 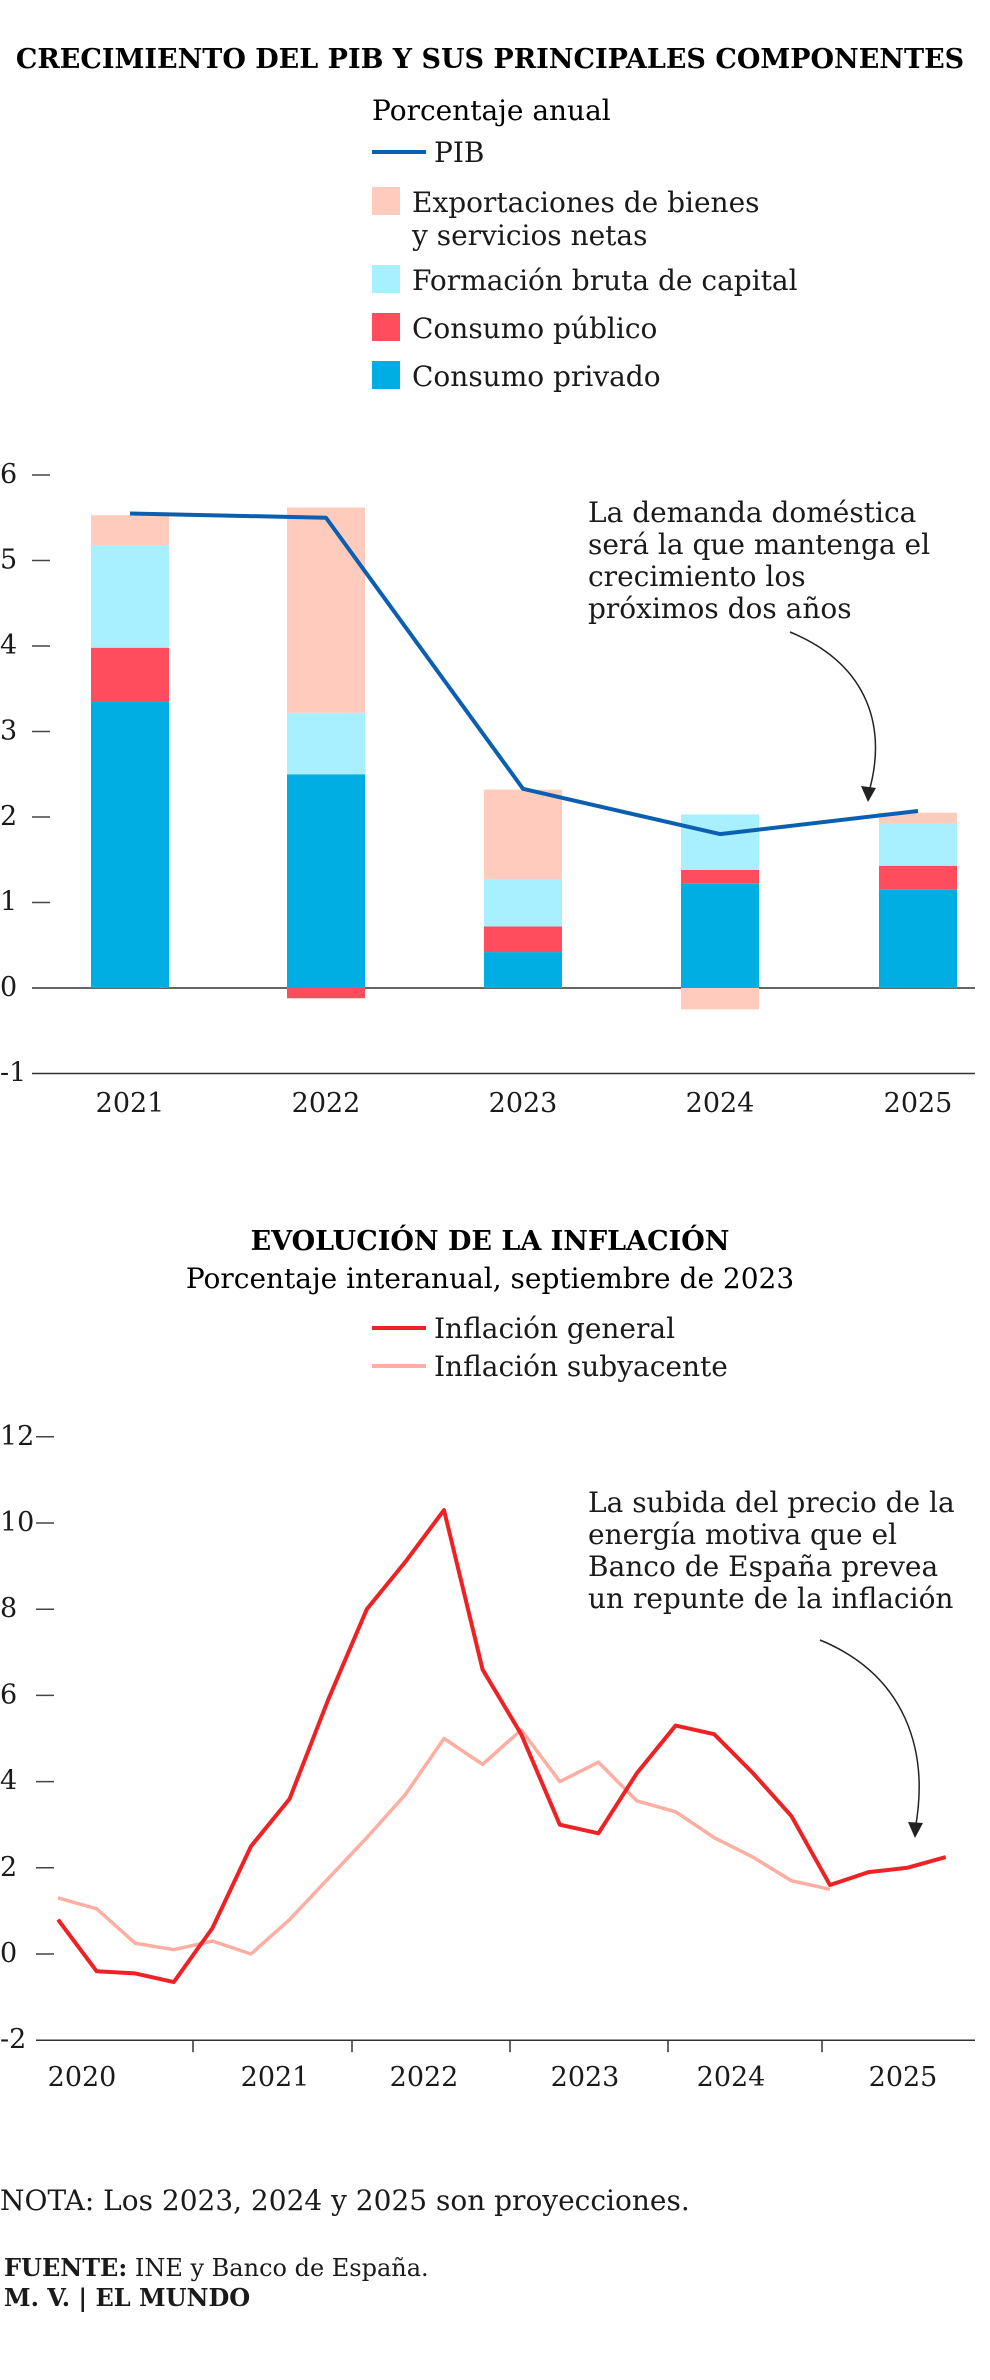 I want to click on y-tick-label: 3, so click(x=8, y=731).